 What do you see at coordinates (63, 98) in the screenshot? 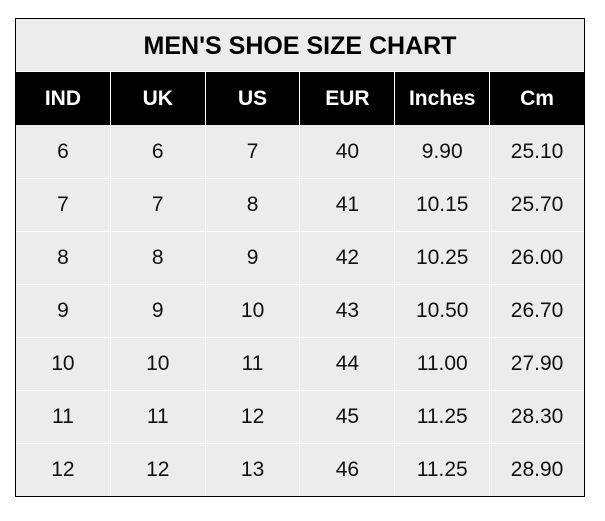
I see `column-header-ind: IND` at bounding box center [63, 98].